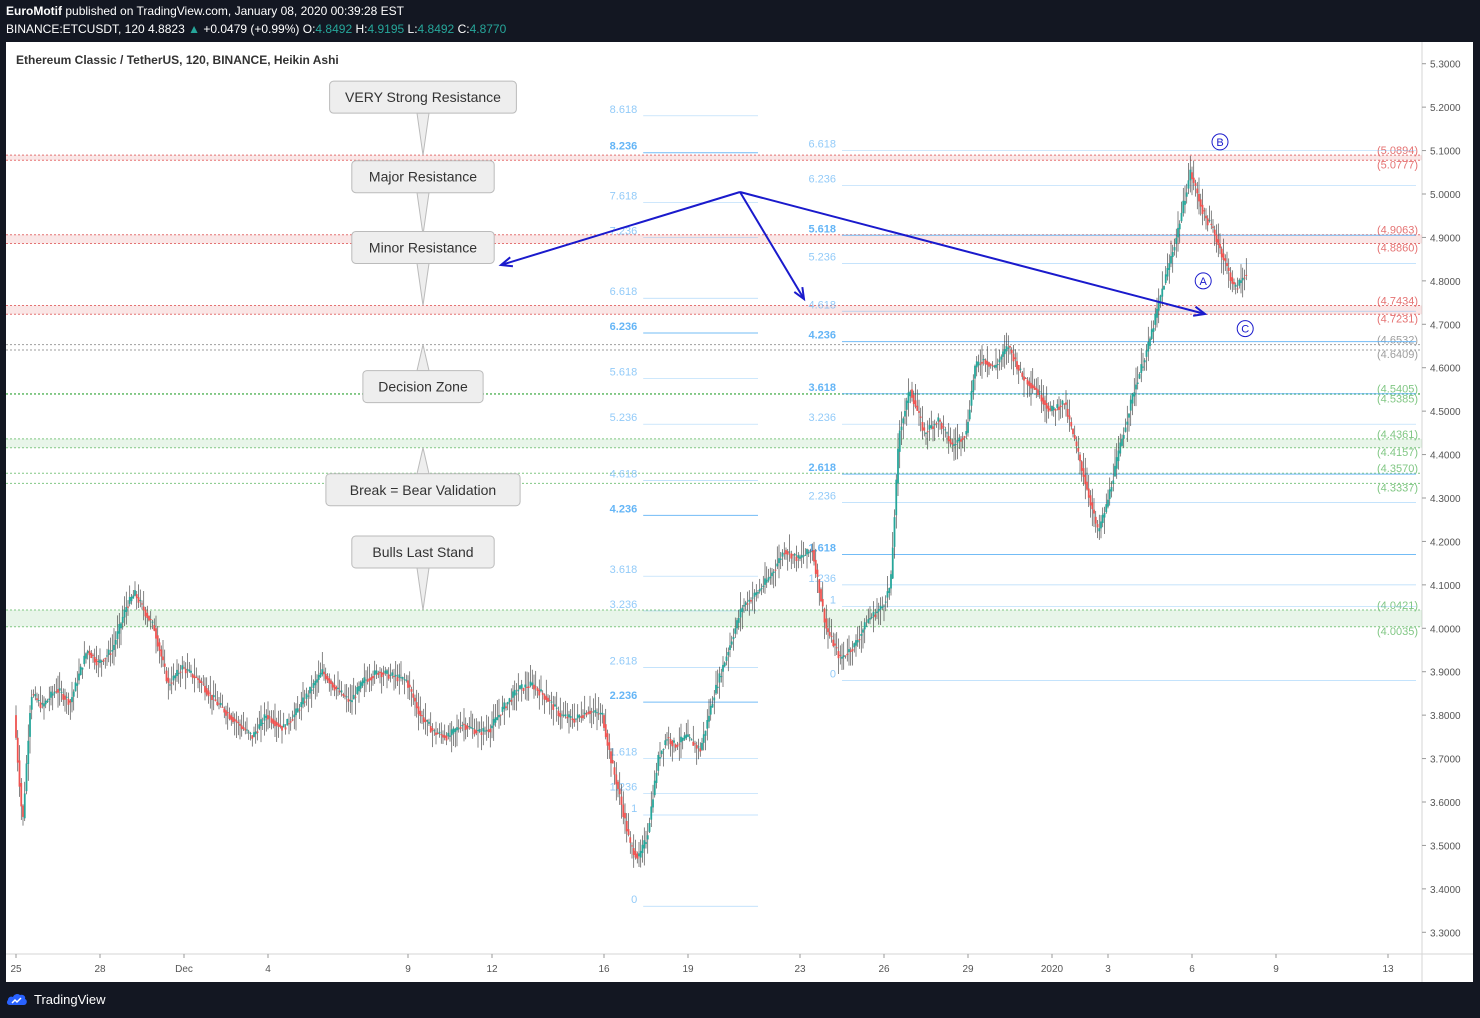 This screenshot has height=1018, width=1480. Describe the element at coordinates (386, 29) in the screenshot. I see `high-value: 4.9195` at that location.